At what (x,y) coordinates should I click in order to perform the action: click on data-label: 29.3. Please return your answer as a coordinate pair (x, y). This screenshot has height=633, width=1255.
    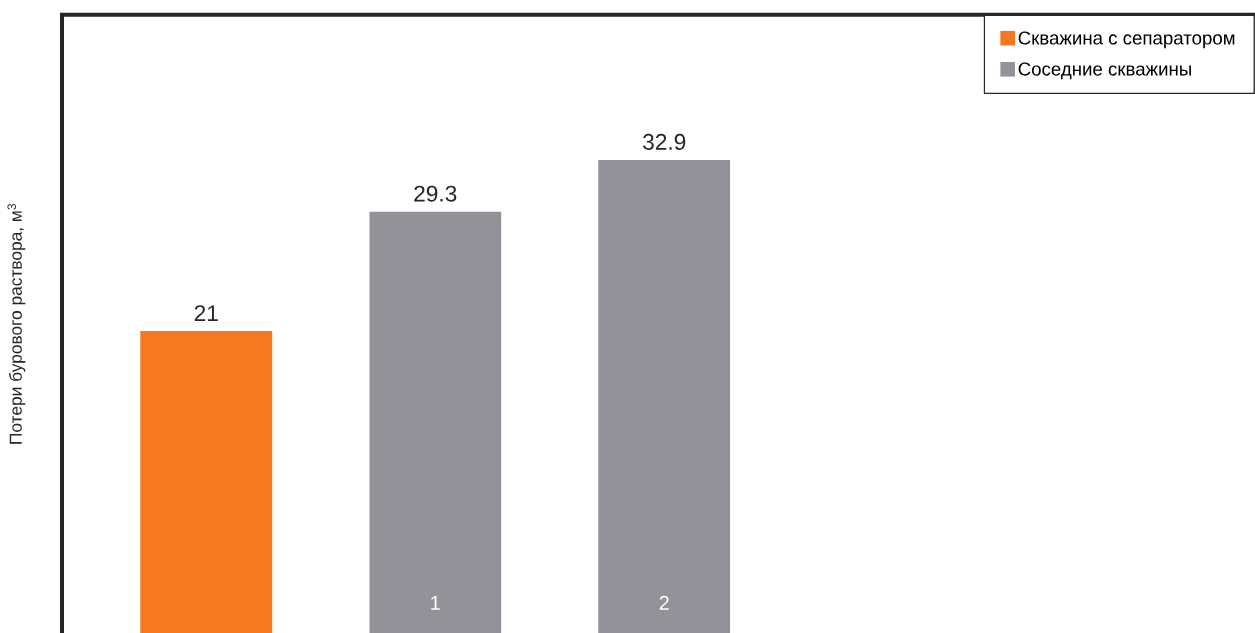
    Looking at the image, I should click on (435, 193).